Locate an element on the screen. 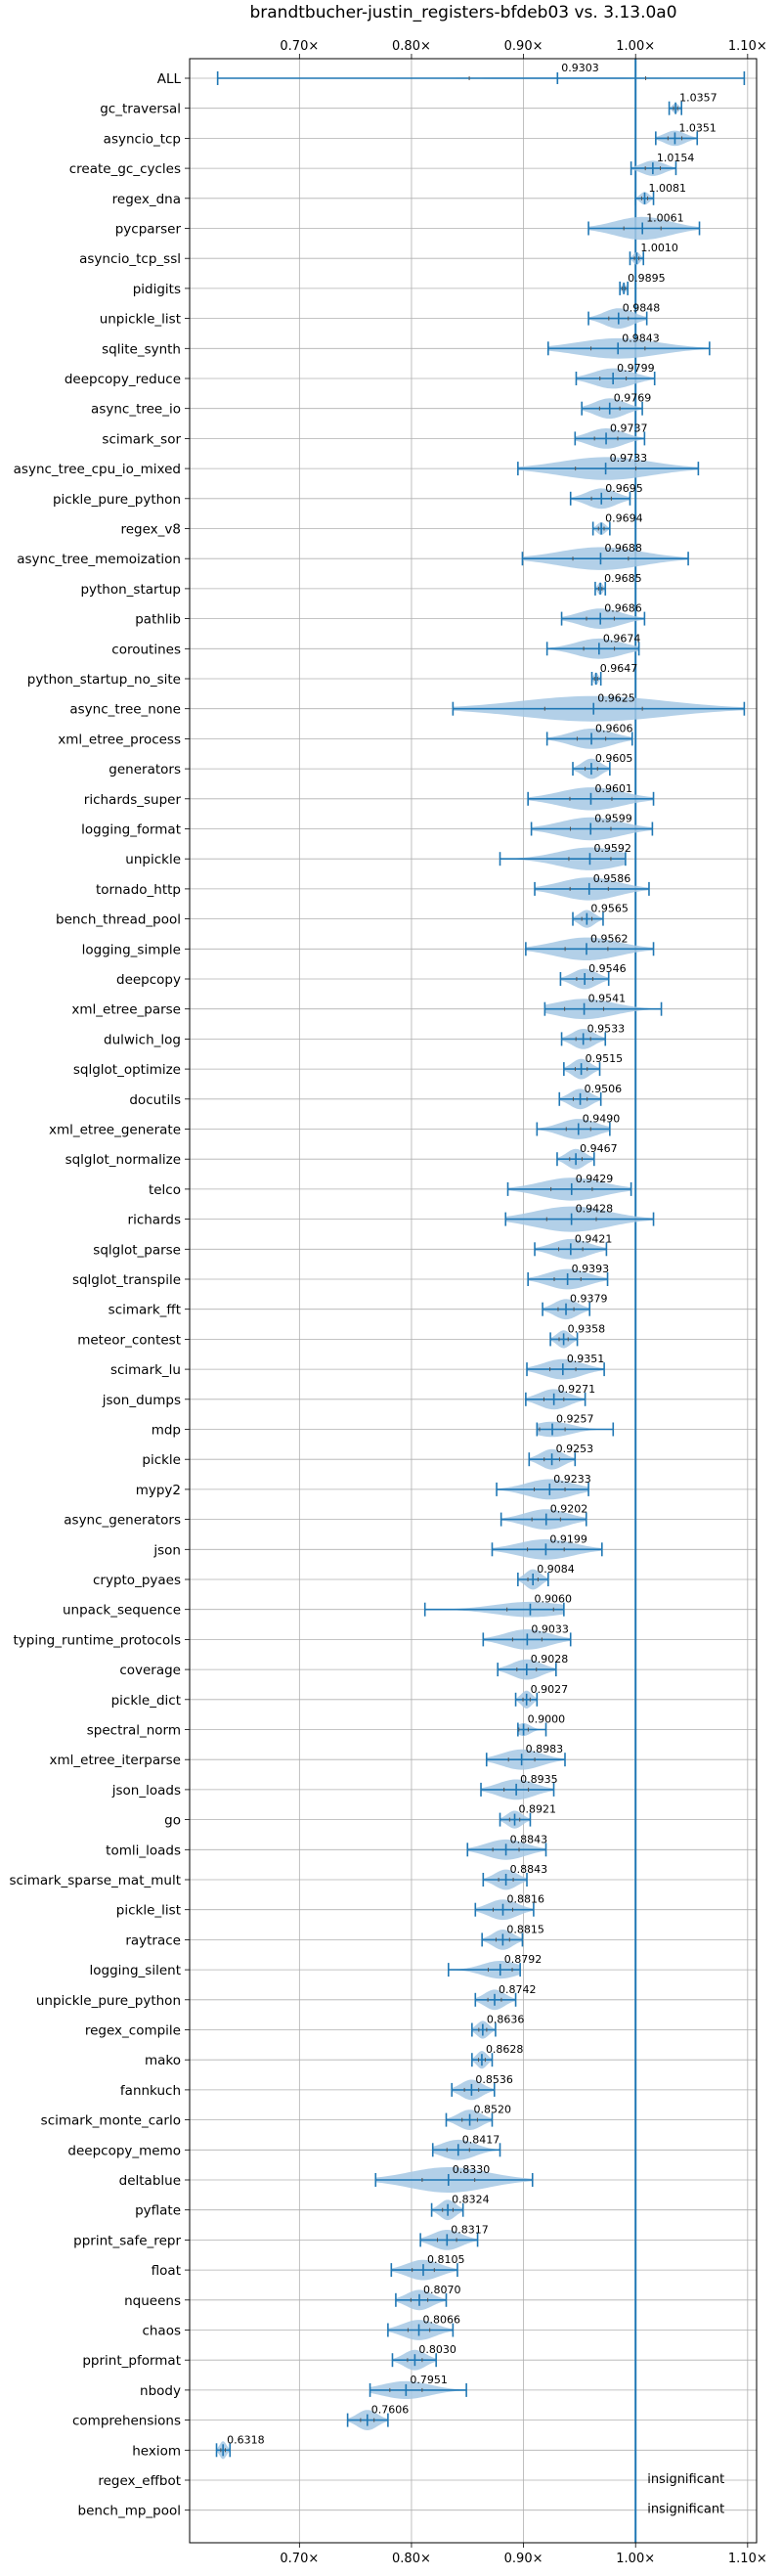  x-tick-label-top: 0.70× is located at coordinates (299, 46).